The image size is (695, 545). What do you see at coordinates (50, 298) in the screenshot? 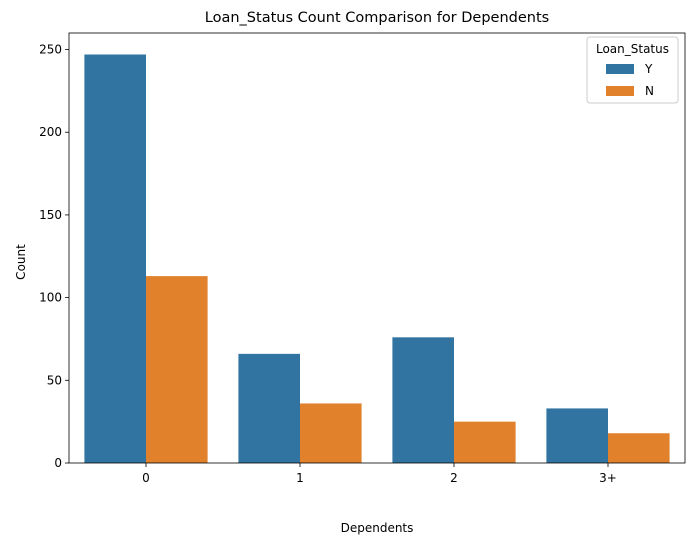
I see `y-tick-label: 100` at bounding box center [50, 298].